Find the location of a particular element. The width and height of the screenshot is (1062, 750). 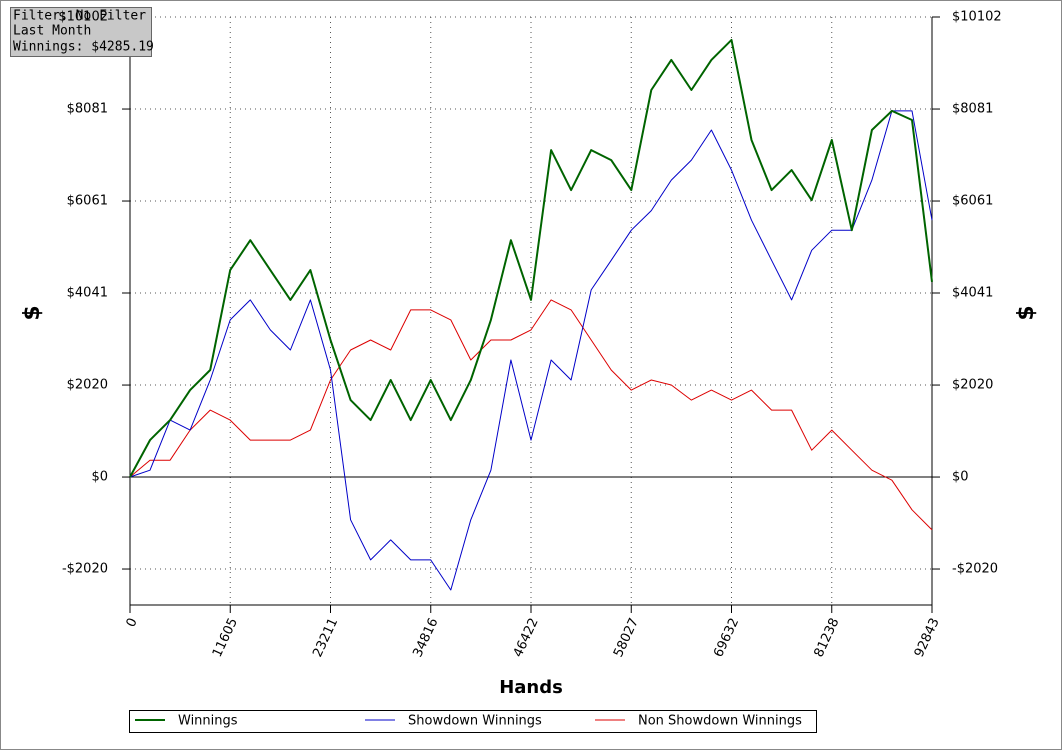

y2-tick-label: $0 is located at coordinates (960, 477).